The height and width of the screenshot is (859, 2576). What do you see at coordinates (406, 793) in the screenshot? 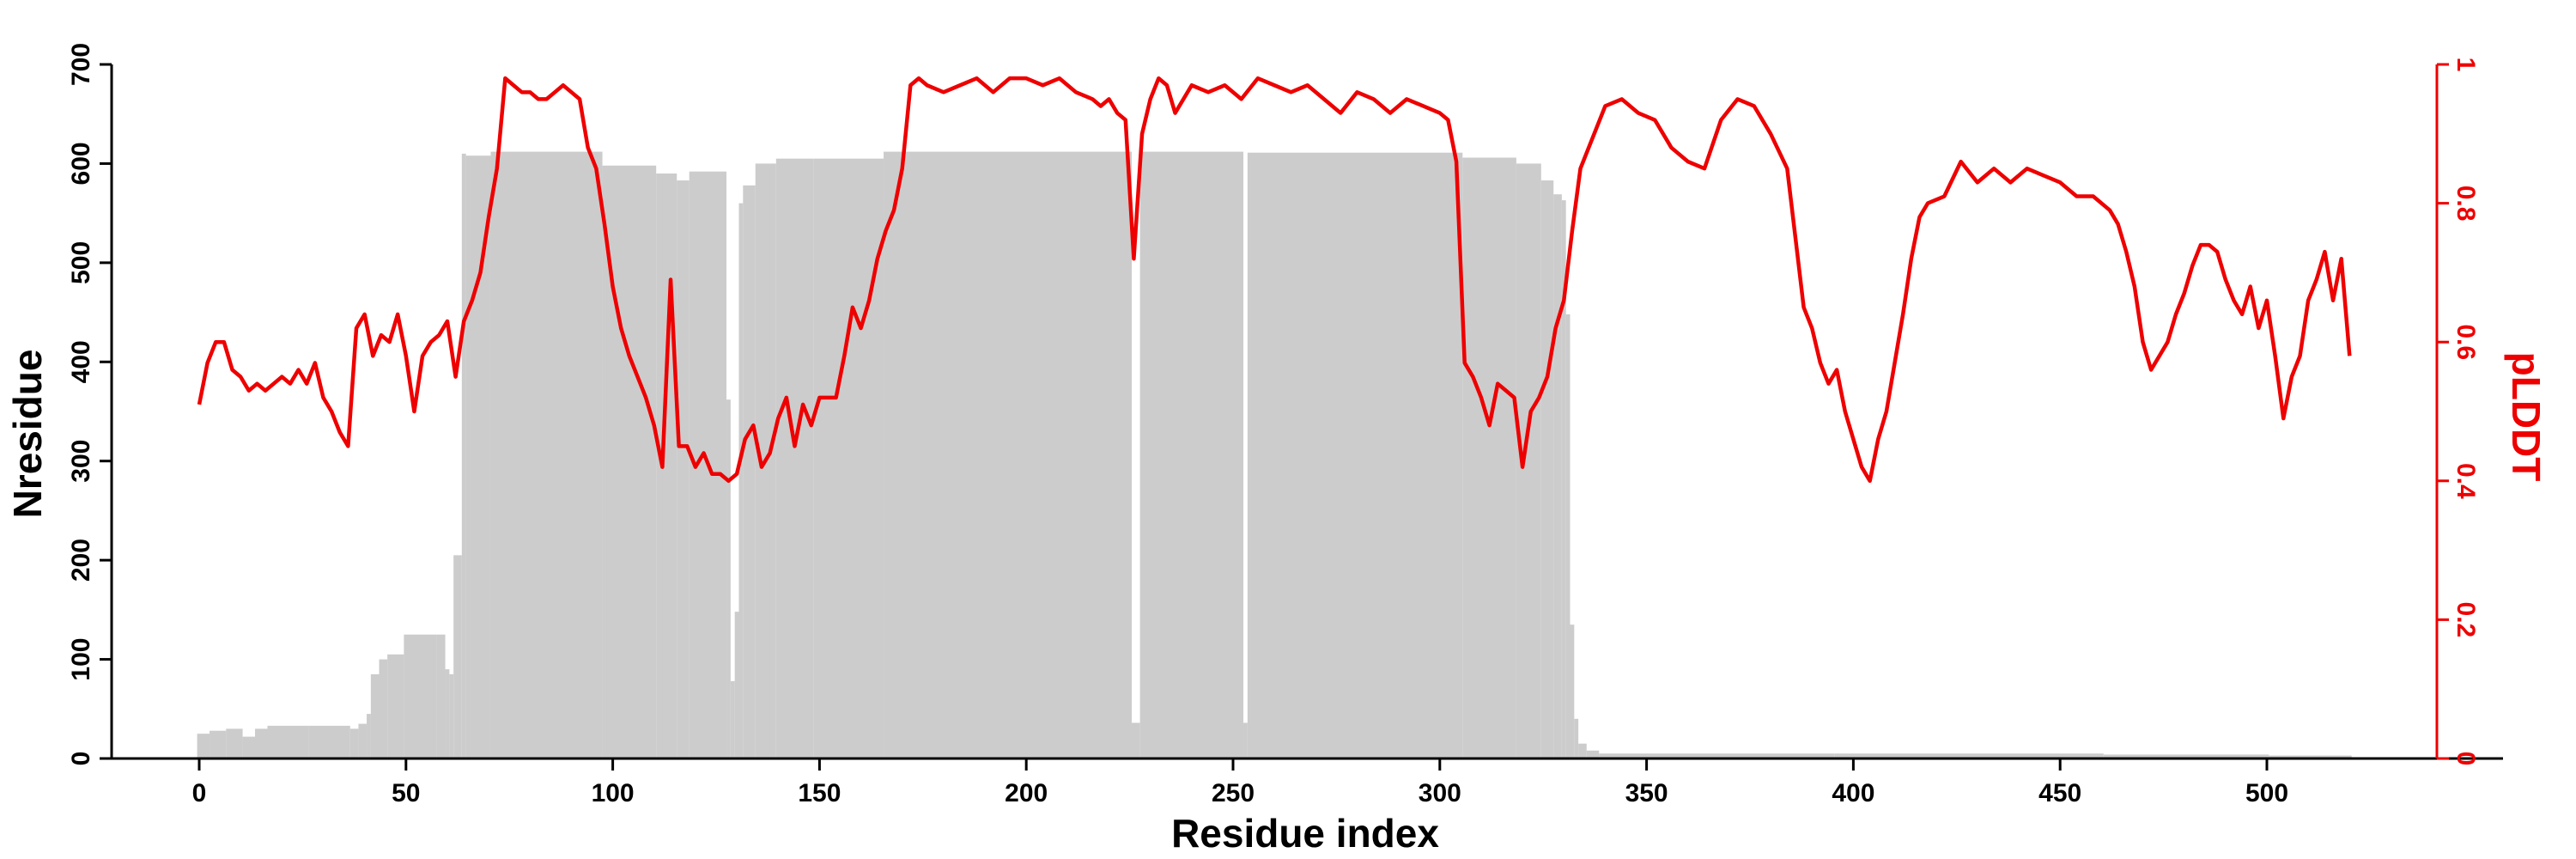
I see `x-tick-label: 50` at bounding box center [406, 793].